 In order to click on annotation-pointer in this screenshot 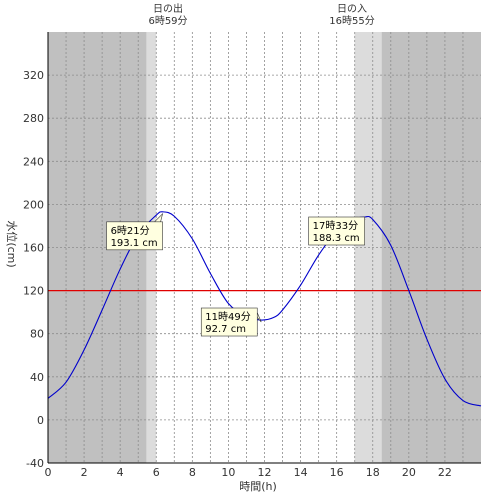, I will do `click(159, 217)`.